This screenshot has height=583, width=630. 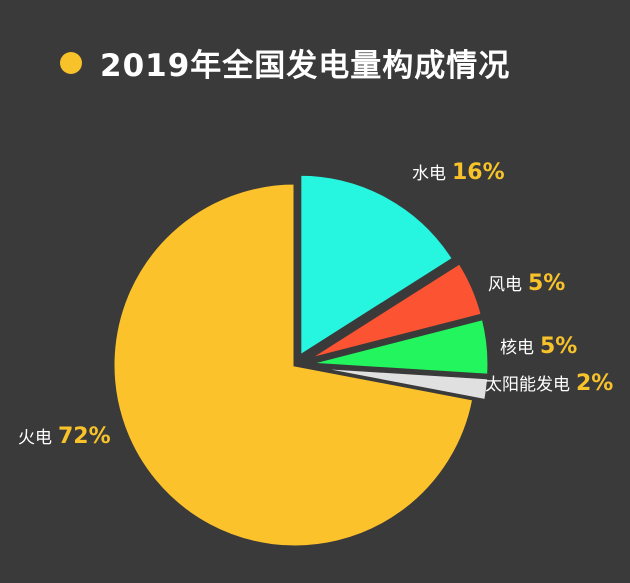 I want to click on slice-name-4: 火电, so click(x=35, y=438).